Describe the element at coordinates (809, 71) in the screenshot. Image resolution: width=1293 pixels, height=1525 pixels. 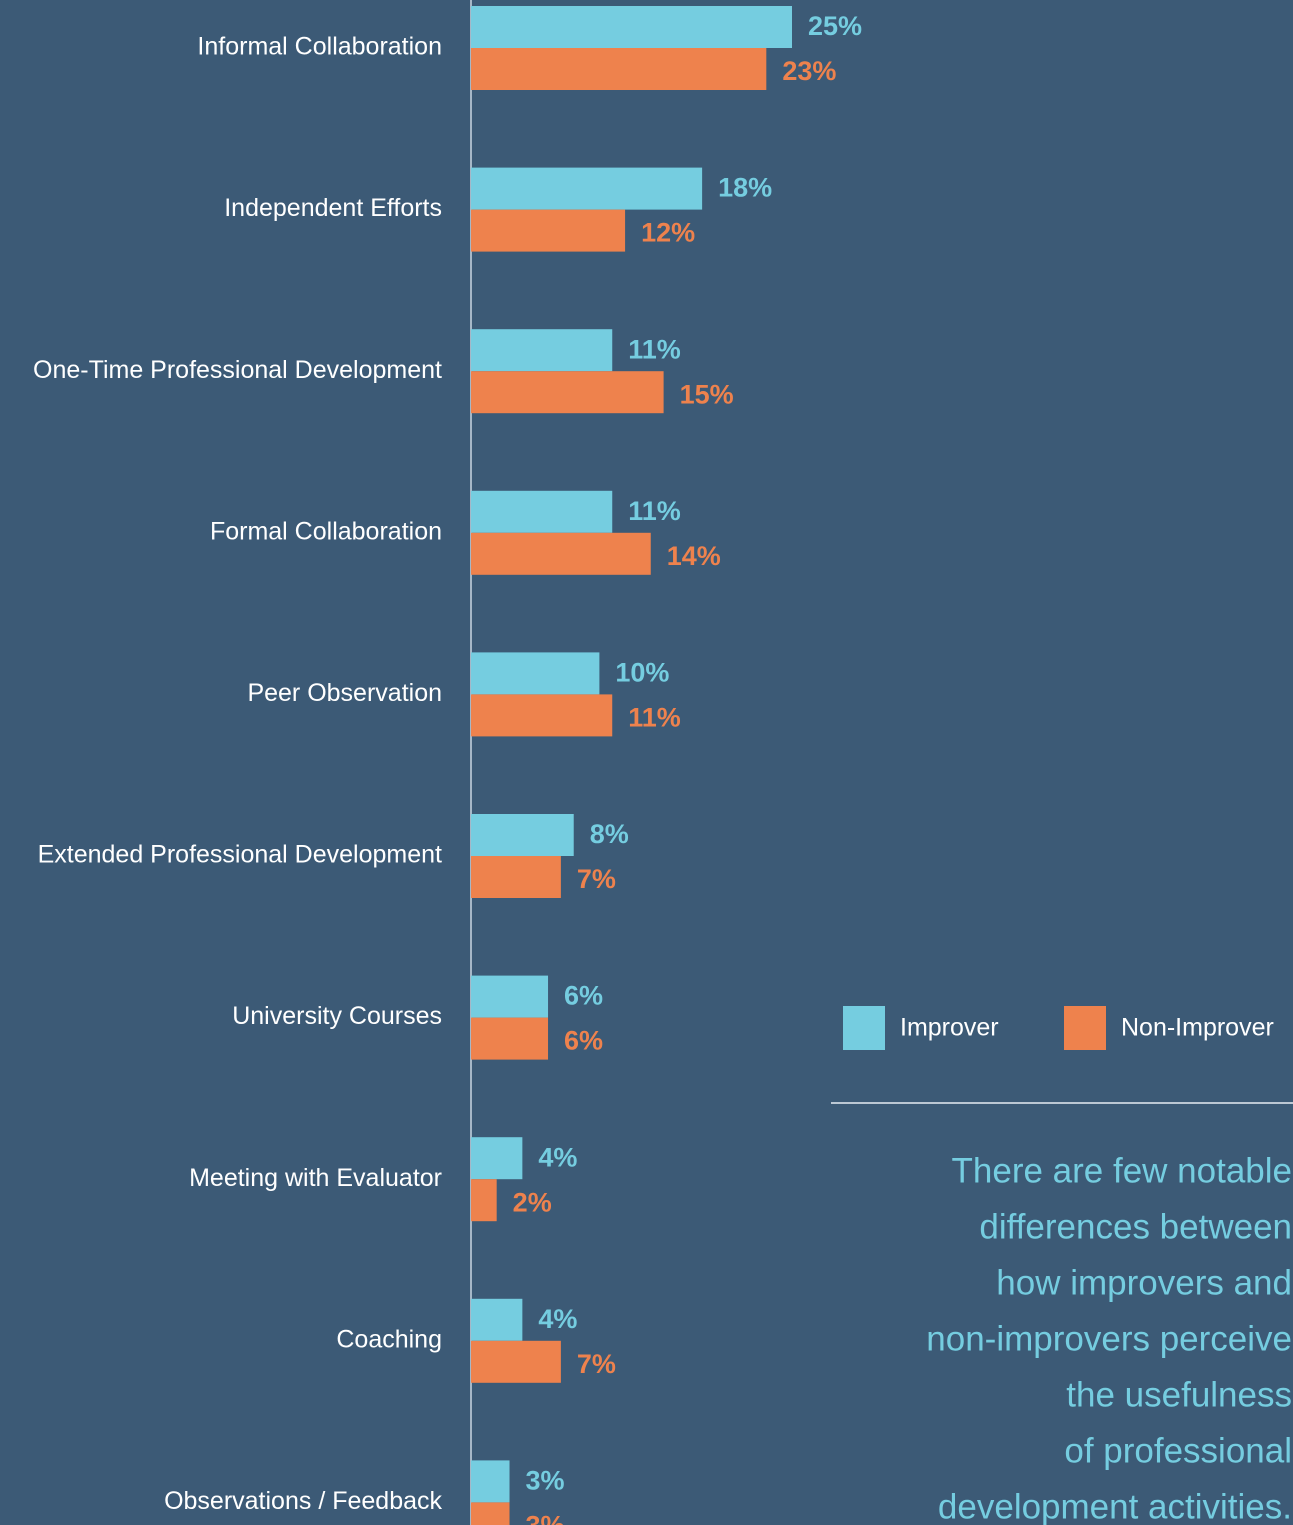
I see `value-label: 23%` at that location.